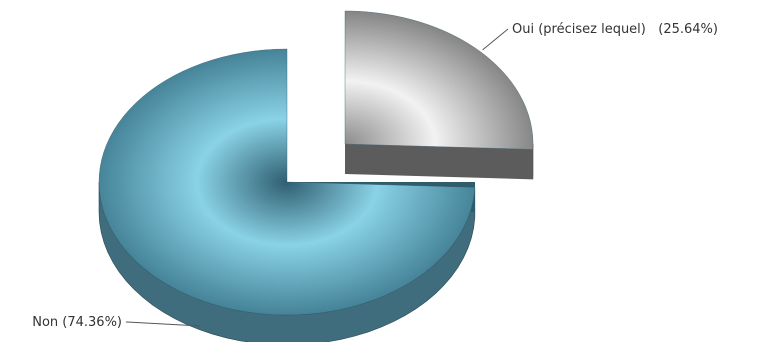  I want to click on pie-slice-oui, so click(439, 95).